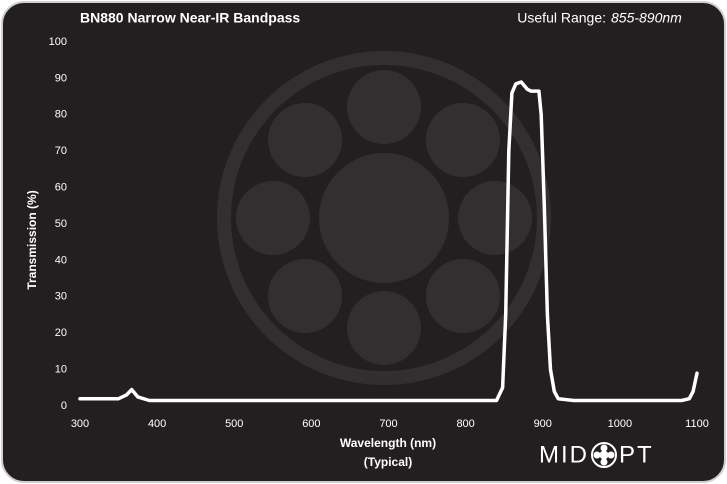 The image size is (727, 484). I want to click on x-axis-label: Wavelength (nm), so click(388, 443).